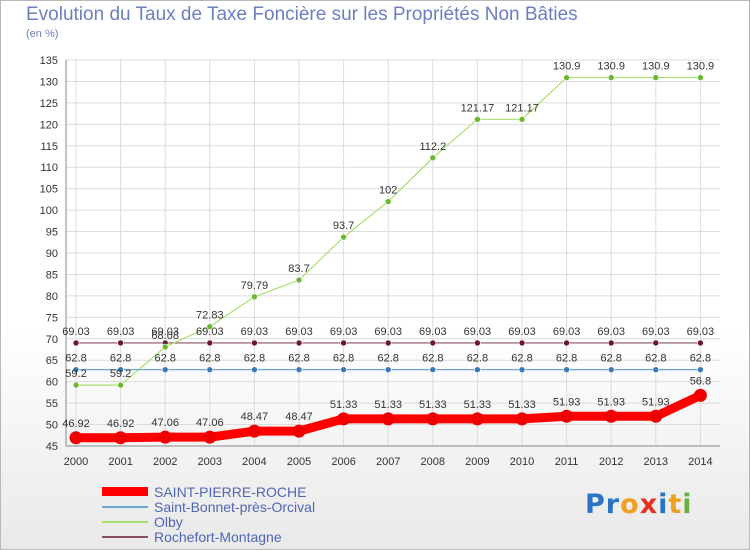 Image resolution: width=750 pixels, height=550 pixels. I want to click on legend-item: SAINT-PIERRE-ROCHE, so click(252, 492).